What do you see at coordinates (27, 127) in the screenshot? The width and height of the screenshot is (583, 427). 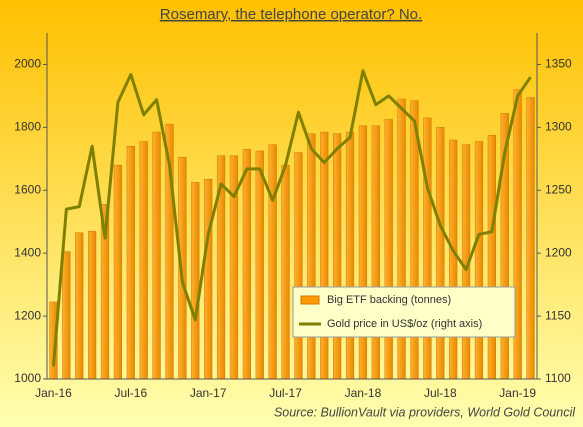 I see `y-tick-label: 1800` at bounding box center [27, 127].